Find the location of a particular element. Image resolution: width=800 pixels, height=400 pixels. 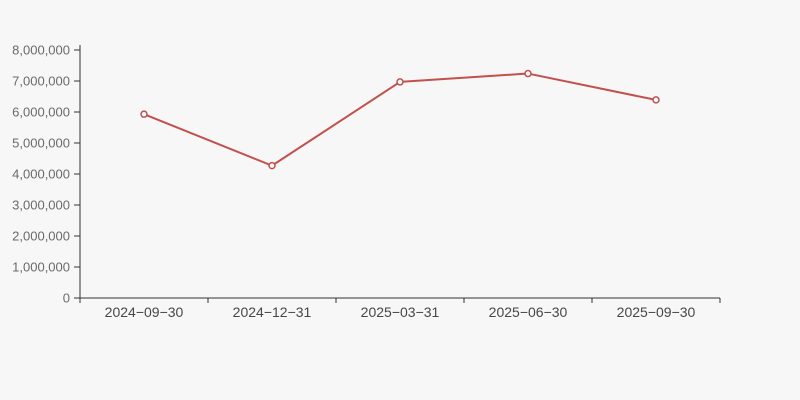

y-axis-tick-label: 1,000,000 is located at coordinates (41, 267).